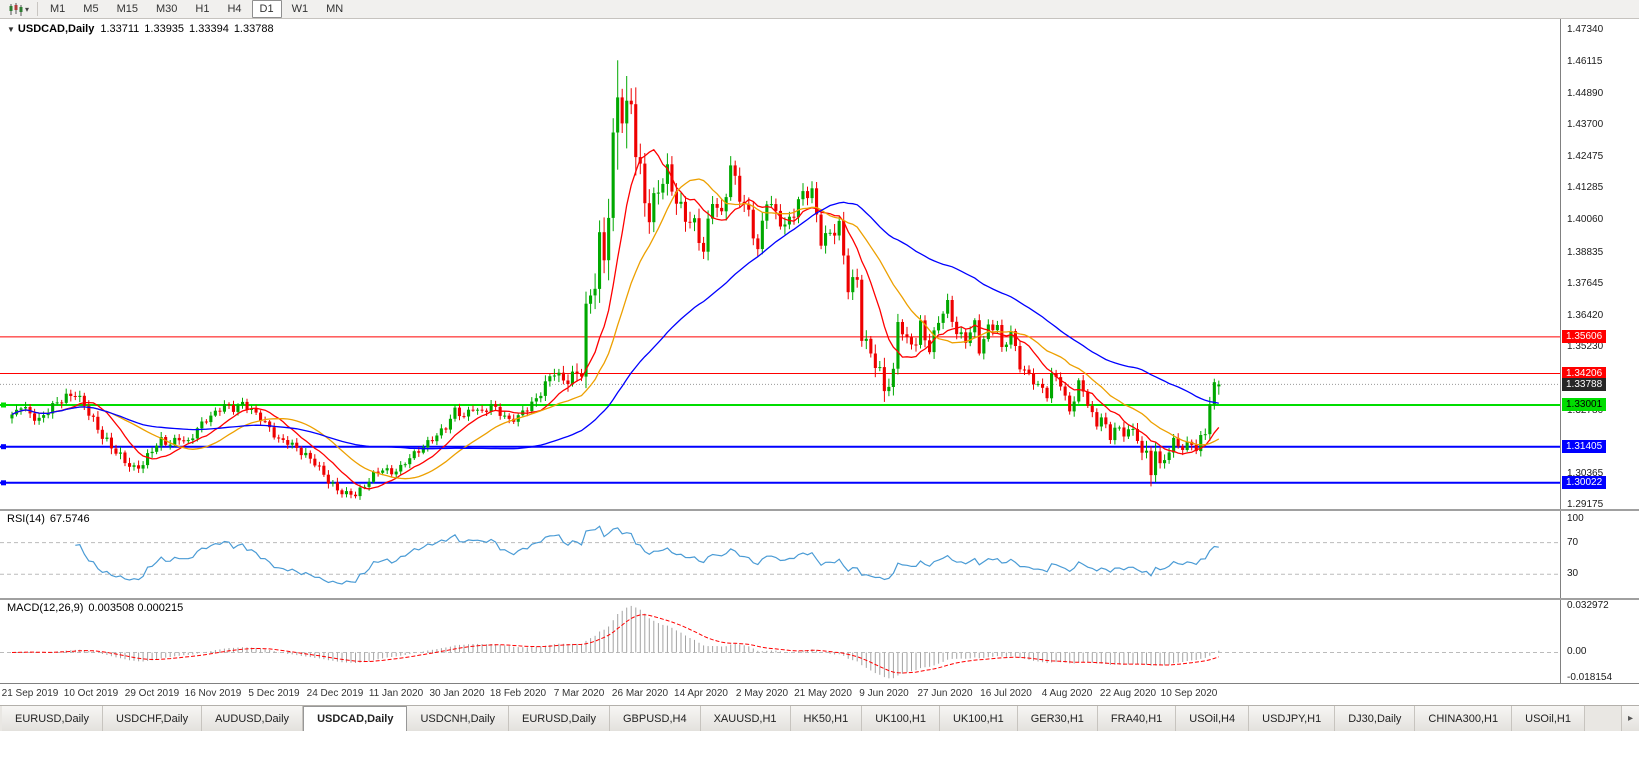 The width and height of the screenshot is (1639, 765). What do you see at coordinates (1057, 718) in the screenshot?
I see `chart-tab-ger30-h1: GER30,H1` at bounding box center [1057, 718].